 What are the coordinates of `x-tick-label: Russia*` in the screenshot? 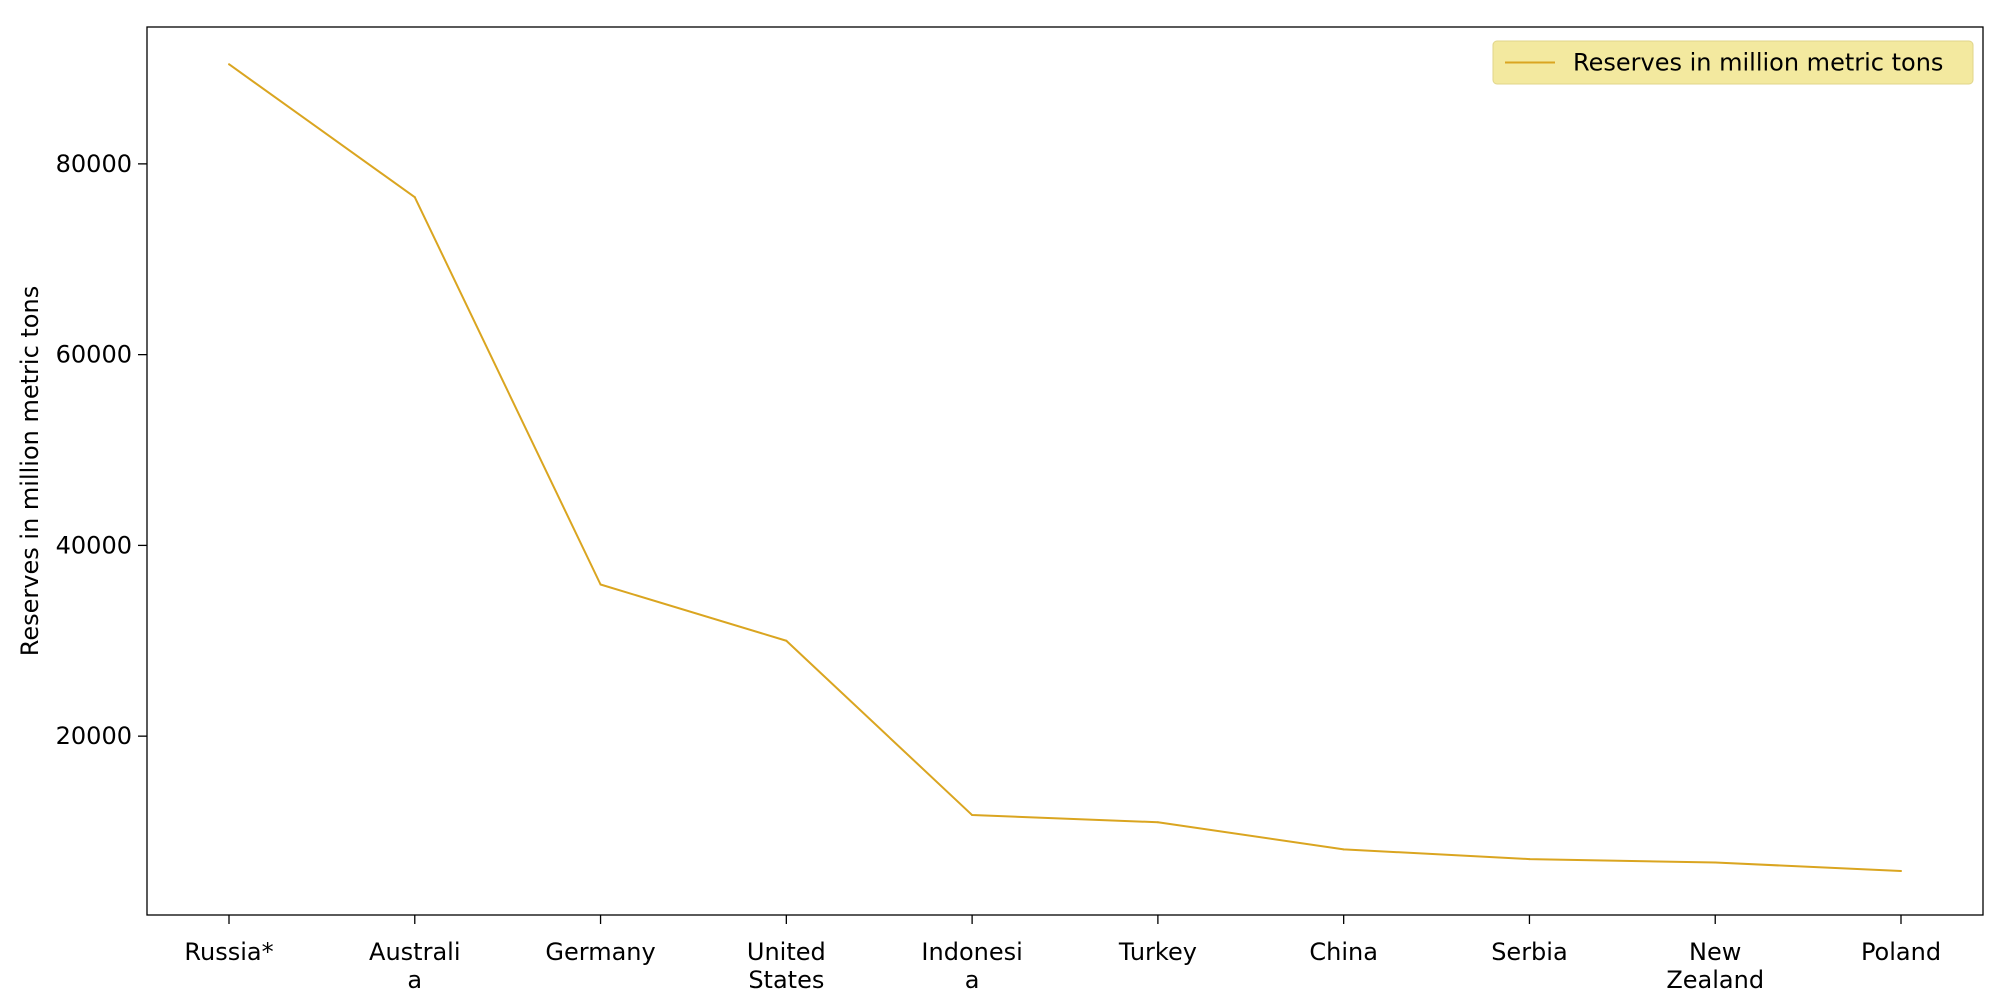 It's located at (228, 952).